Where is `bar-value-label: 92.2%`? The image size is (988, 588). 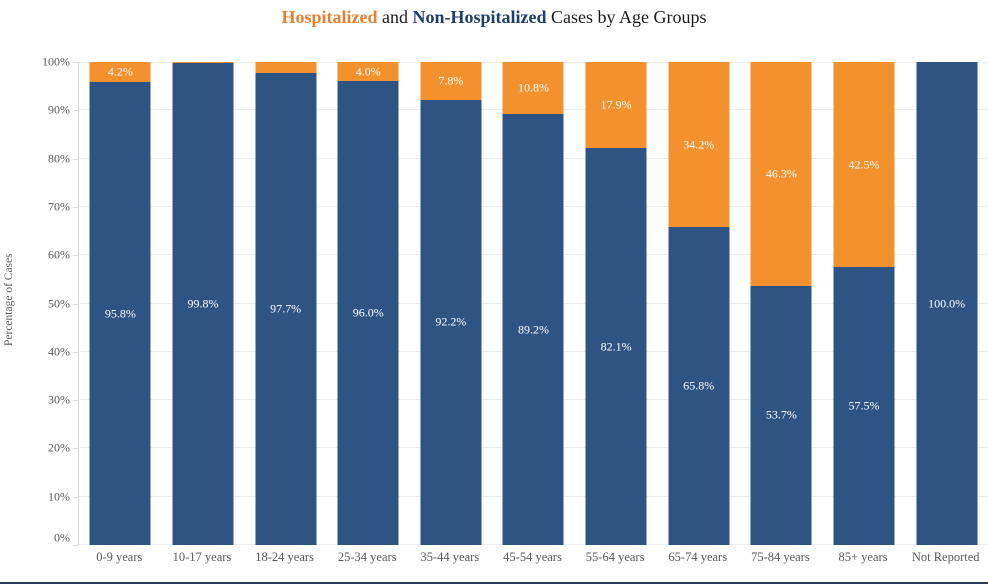
bar-value-label: 92.2% is located at coordinates (451, 321).